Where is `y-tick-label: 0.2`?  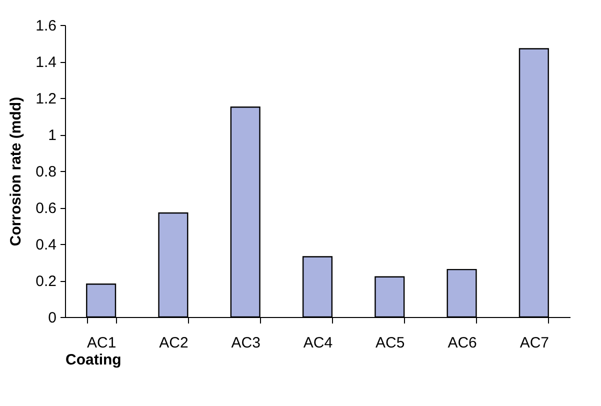
y-tick-label: 0.2 is located at coordinates (46, 281).